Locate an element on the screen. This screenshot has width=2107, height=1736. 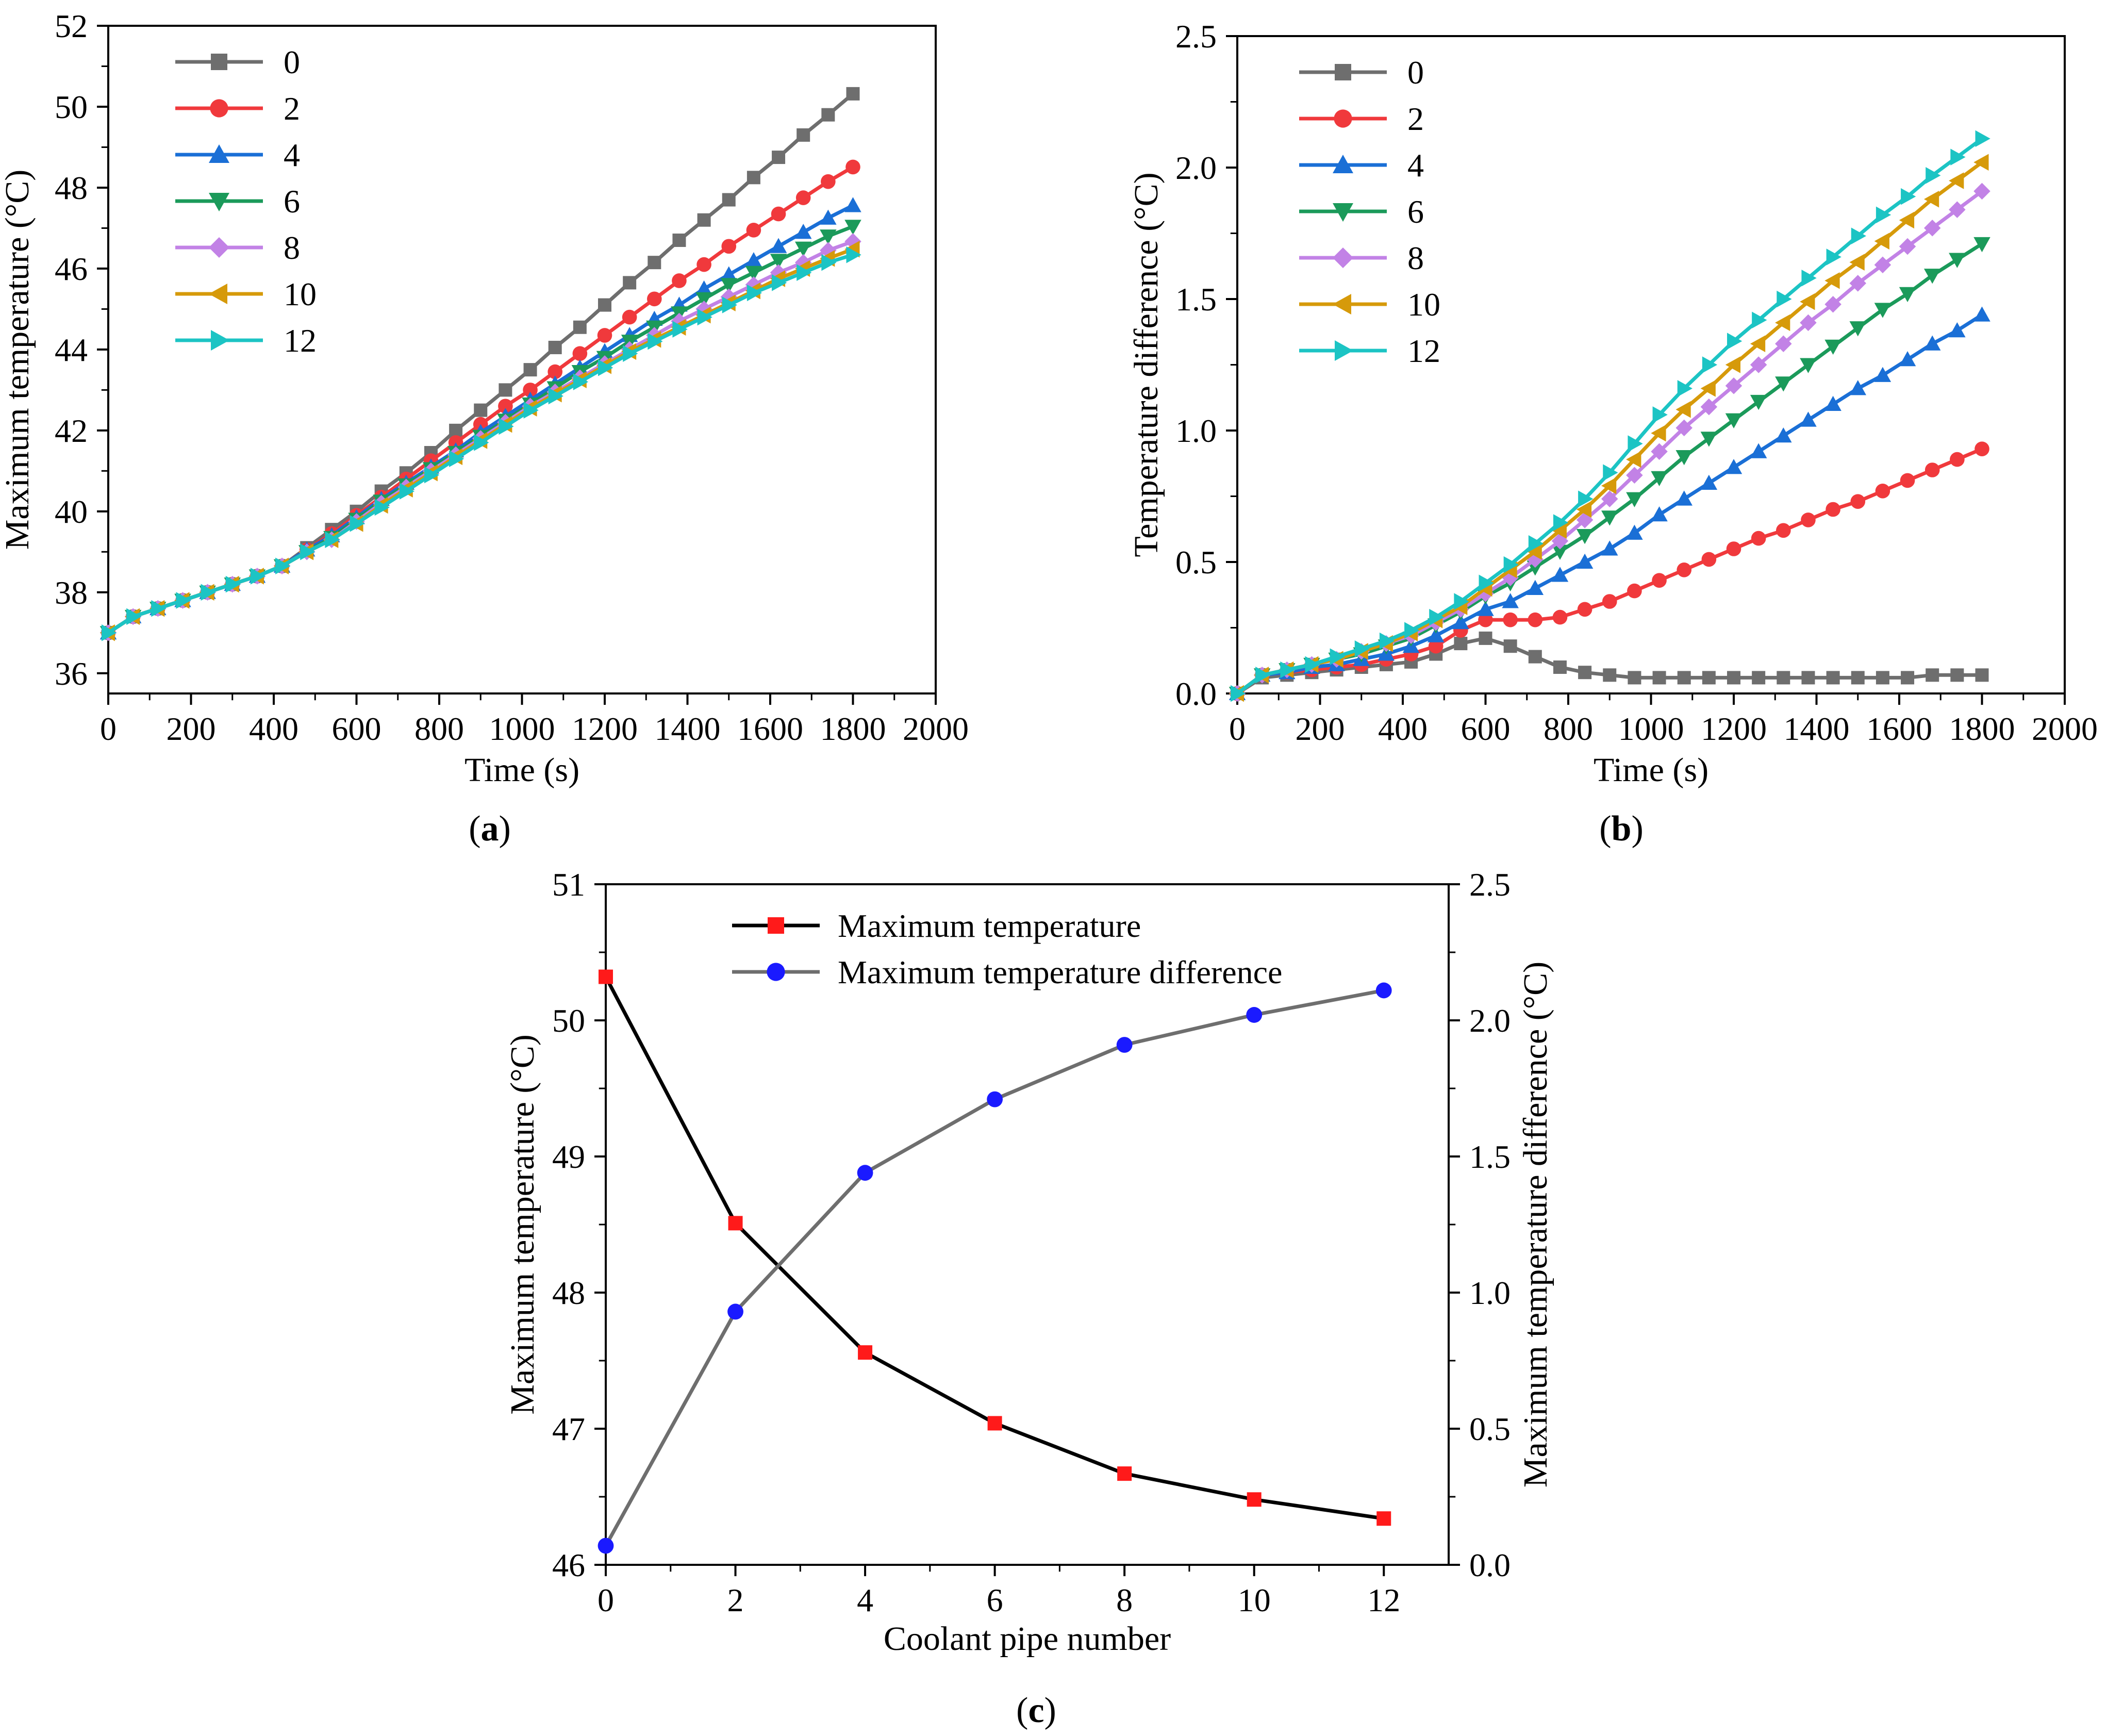
b-y-tick-label: 2.5 is located at coordinates (1196, 37).